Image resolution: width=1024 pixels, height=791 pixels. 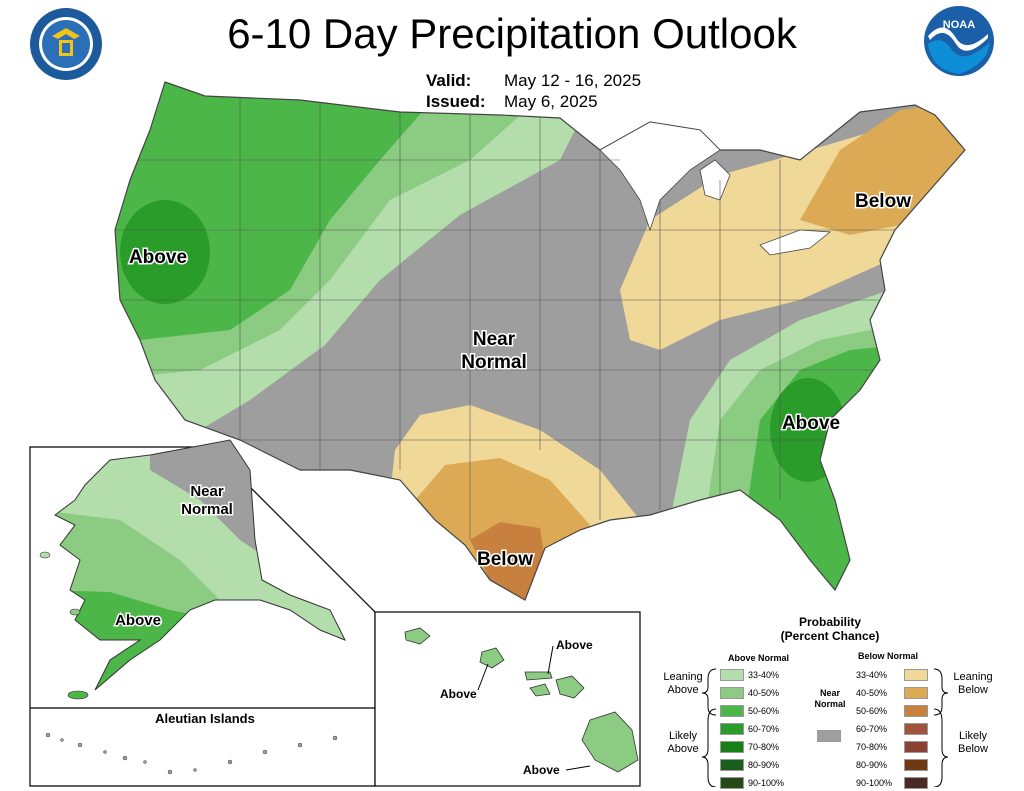 I want to click on likely-above-line1: Likely, so click(x=683, y=736).